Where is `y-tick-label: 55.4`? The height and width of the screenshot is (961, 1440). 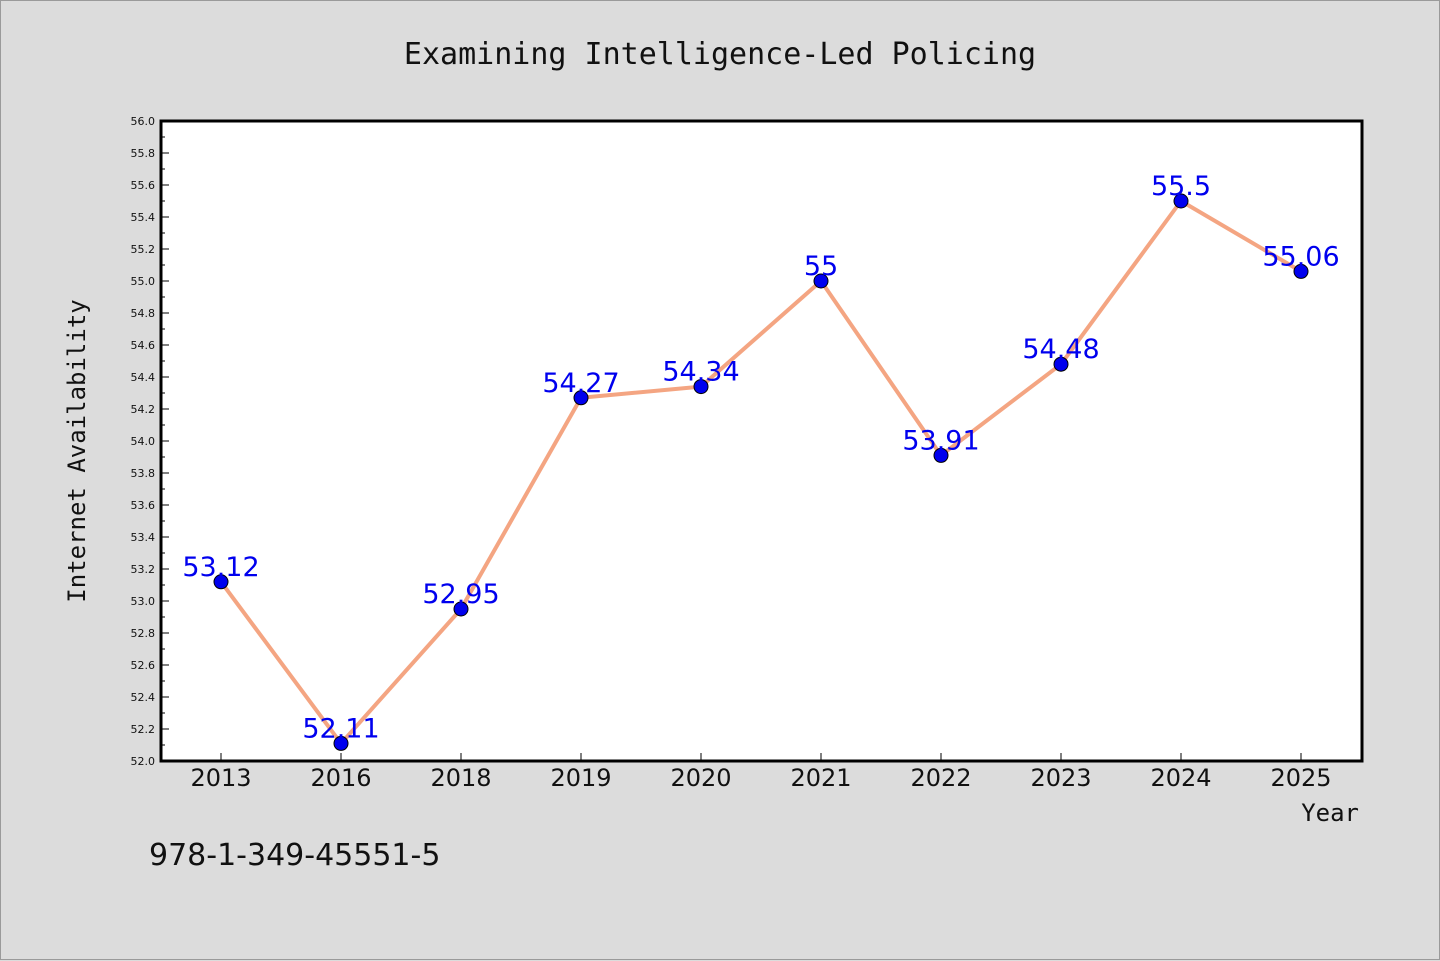
y-tick-label: 55.4 is located at coordinates (143, 217).